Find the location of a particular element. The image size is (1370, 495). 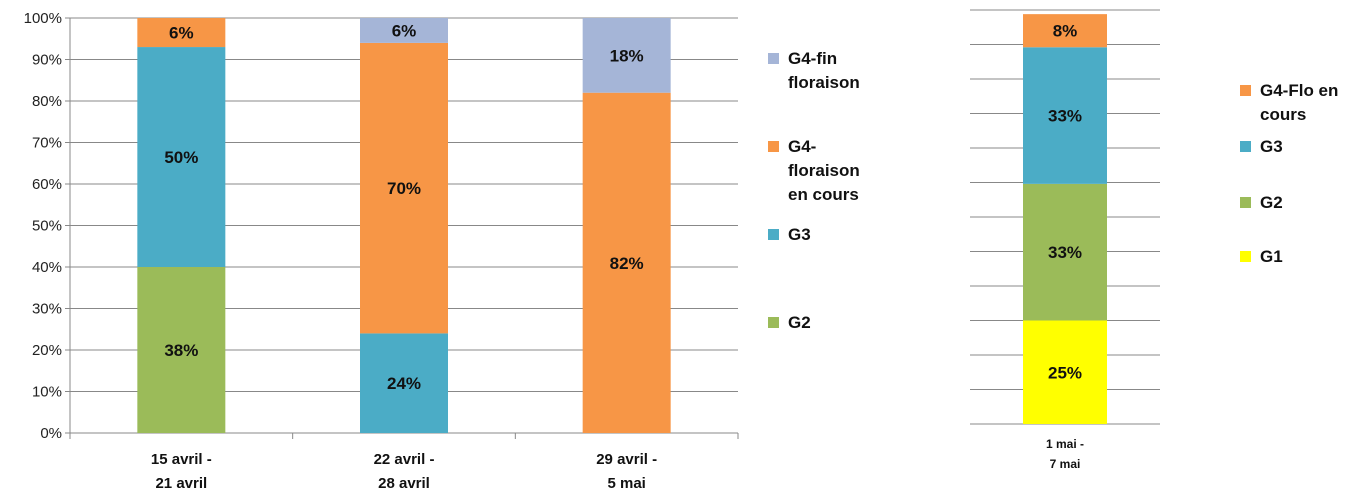

y-tick-label: 40% is located at coordinates (47, 267).